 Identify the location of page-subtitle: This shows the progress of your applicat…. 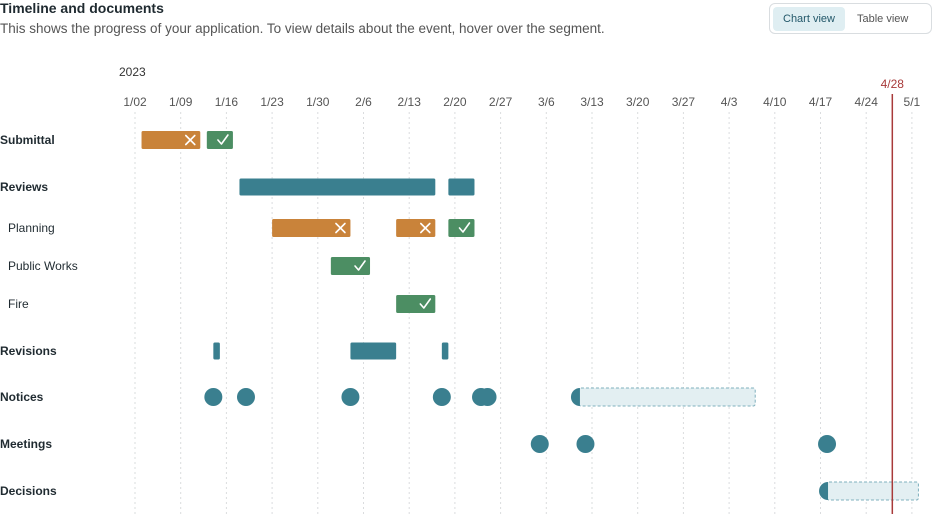
(302, 28).